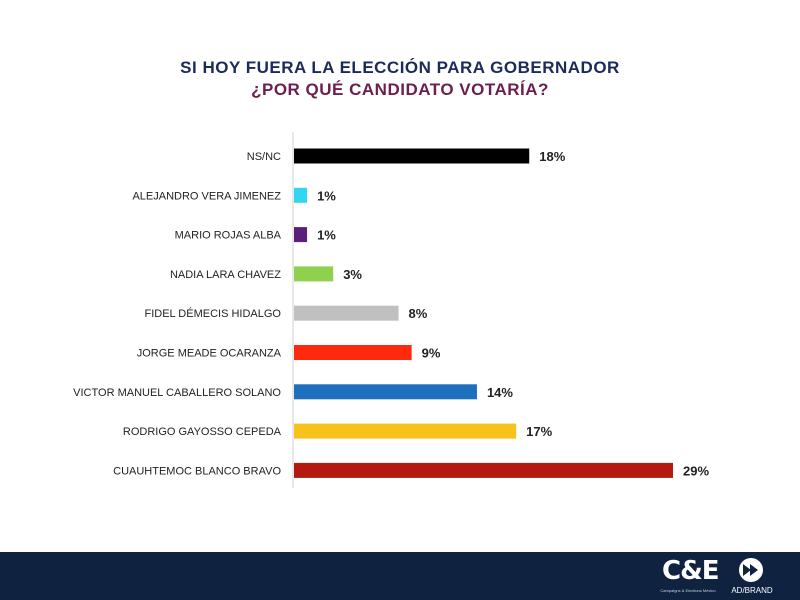 This screenshot has width=800, height=600. What do you see at coordinates (500, 392) in the screenshot?
I see `data-label: 14%` at bounding box center [500, 392].